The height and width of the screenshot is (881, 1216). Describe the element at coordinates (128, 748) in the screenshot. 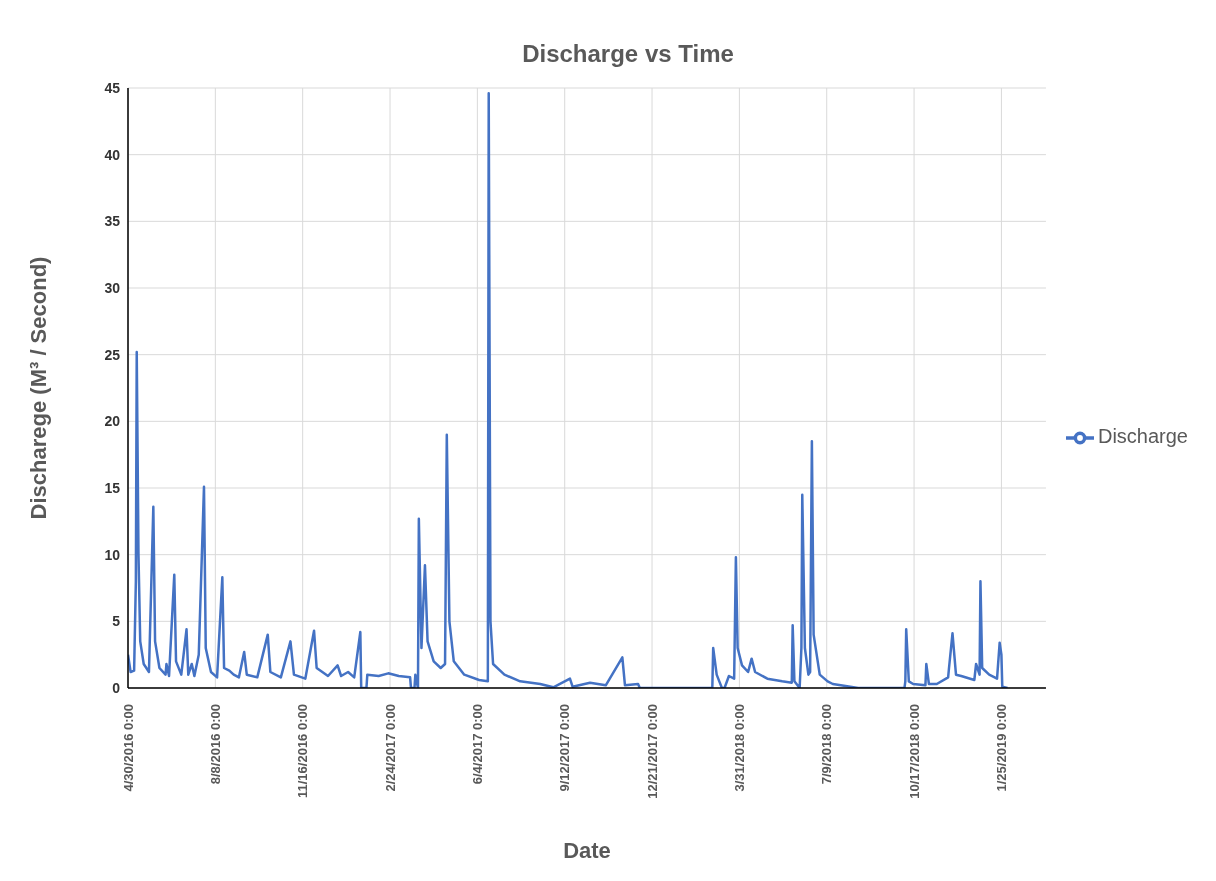

I see `x-tick-label: 4/30/2016 0:00` at that location.